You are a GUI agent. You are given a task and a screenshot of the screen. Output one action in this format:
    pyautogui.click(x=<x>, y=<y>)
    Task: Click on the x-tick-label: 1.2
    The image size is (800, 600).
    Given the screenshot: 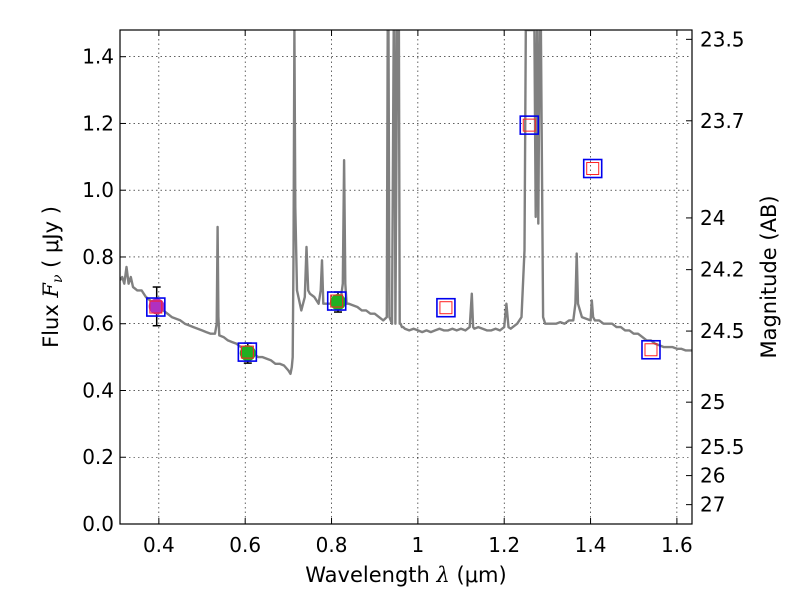 What is the action you would take?
    pyautogui.click(x=504, y=545)
    